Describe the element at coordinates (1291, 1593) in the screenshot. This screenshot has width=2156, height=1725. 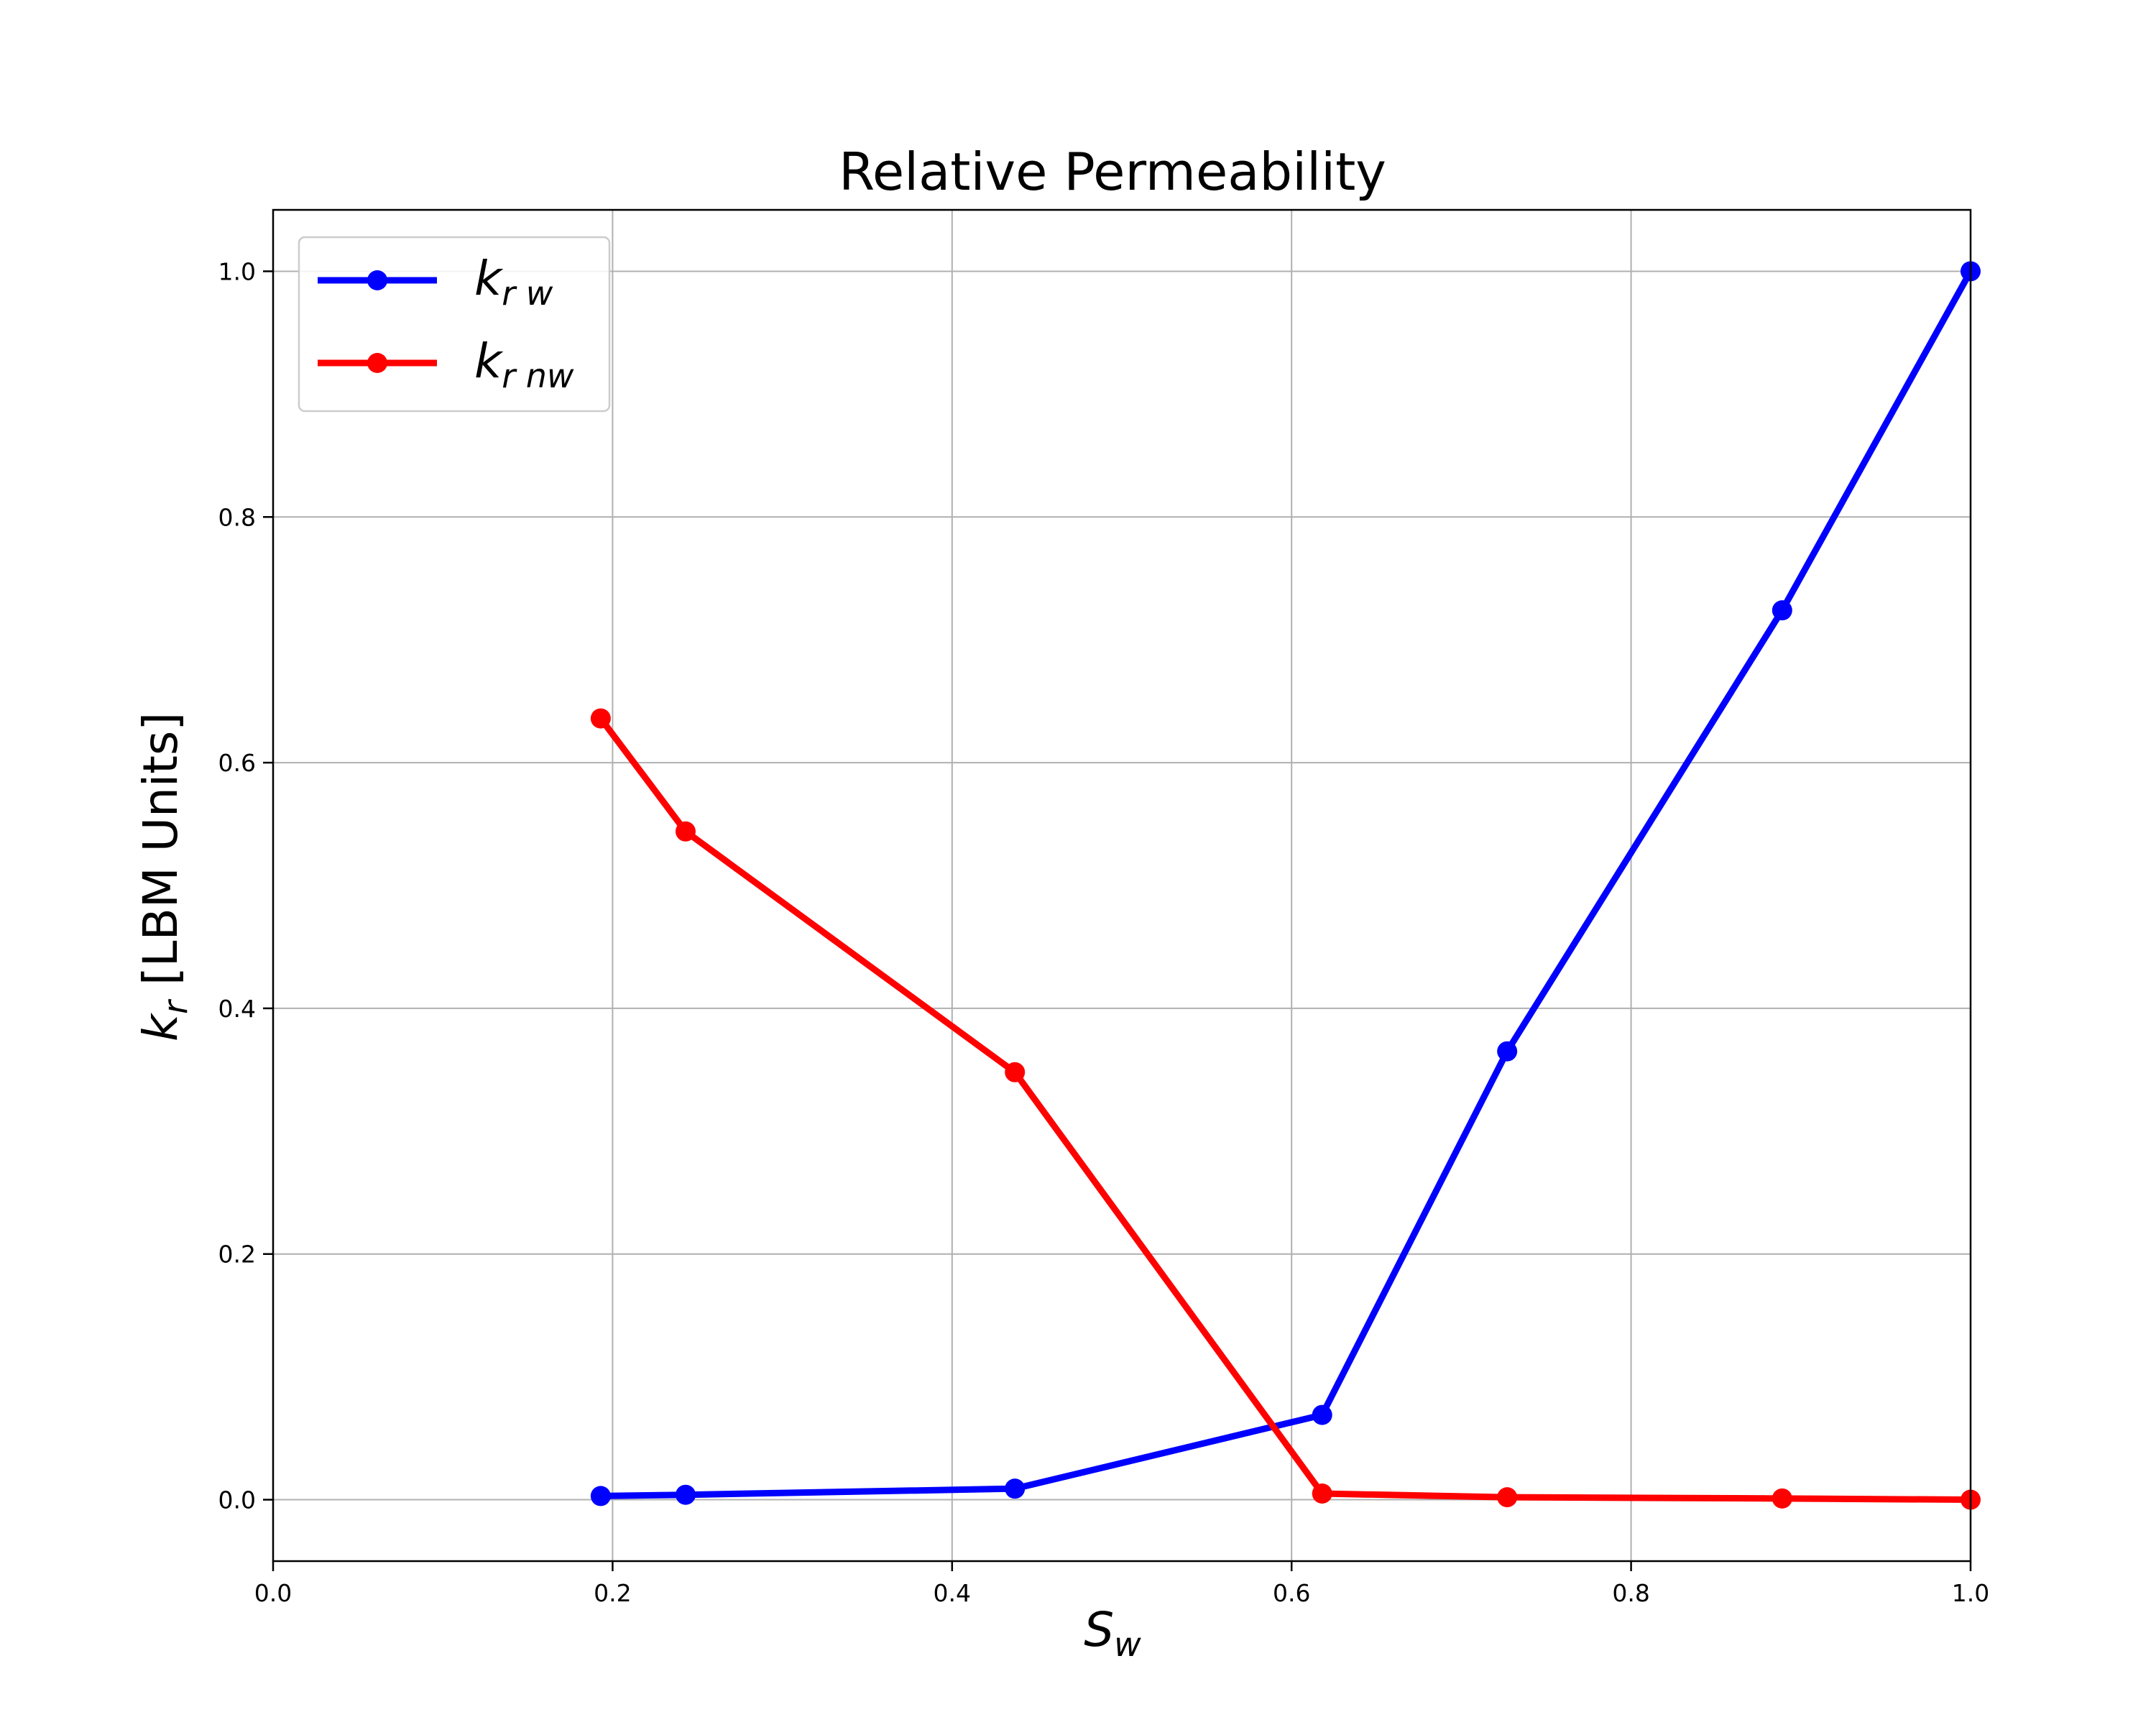
I see `x-tick-label: 0.6` at that location.